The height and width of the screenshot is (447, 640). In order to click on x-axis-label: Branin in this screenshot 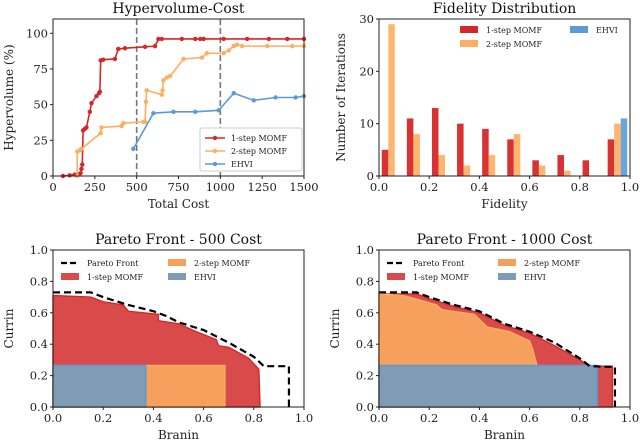, I will do `click(504, 435)`.